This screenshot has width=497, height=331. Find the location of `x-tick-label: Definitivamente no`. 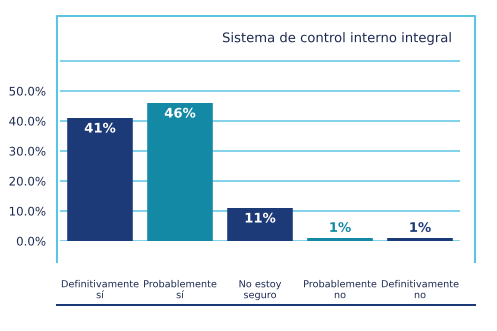

x-tick-label: Definitivamente no is located at coordinates (420, 289).